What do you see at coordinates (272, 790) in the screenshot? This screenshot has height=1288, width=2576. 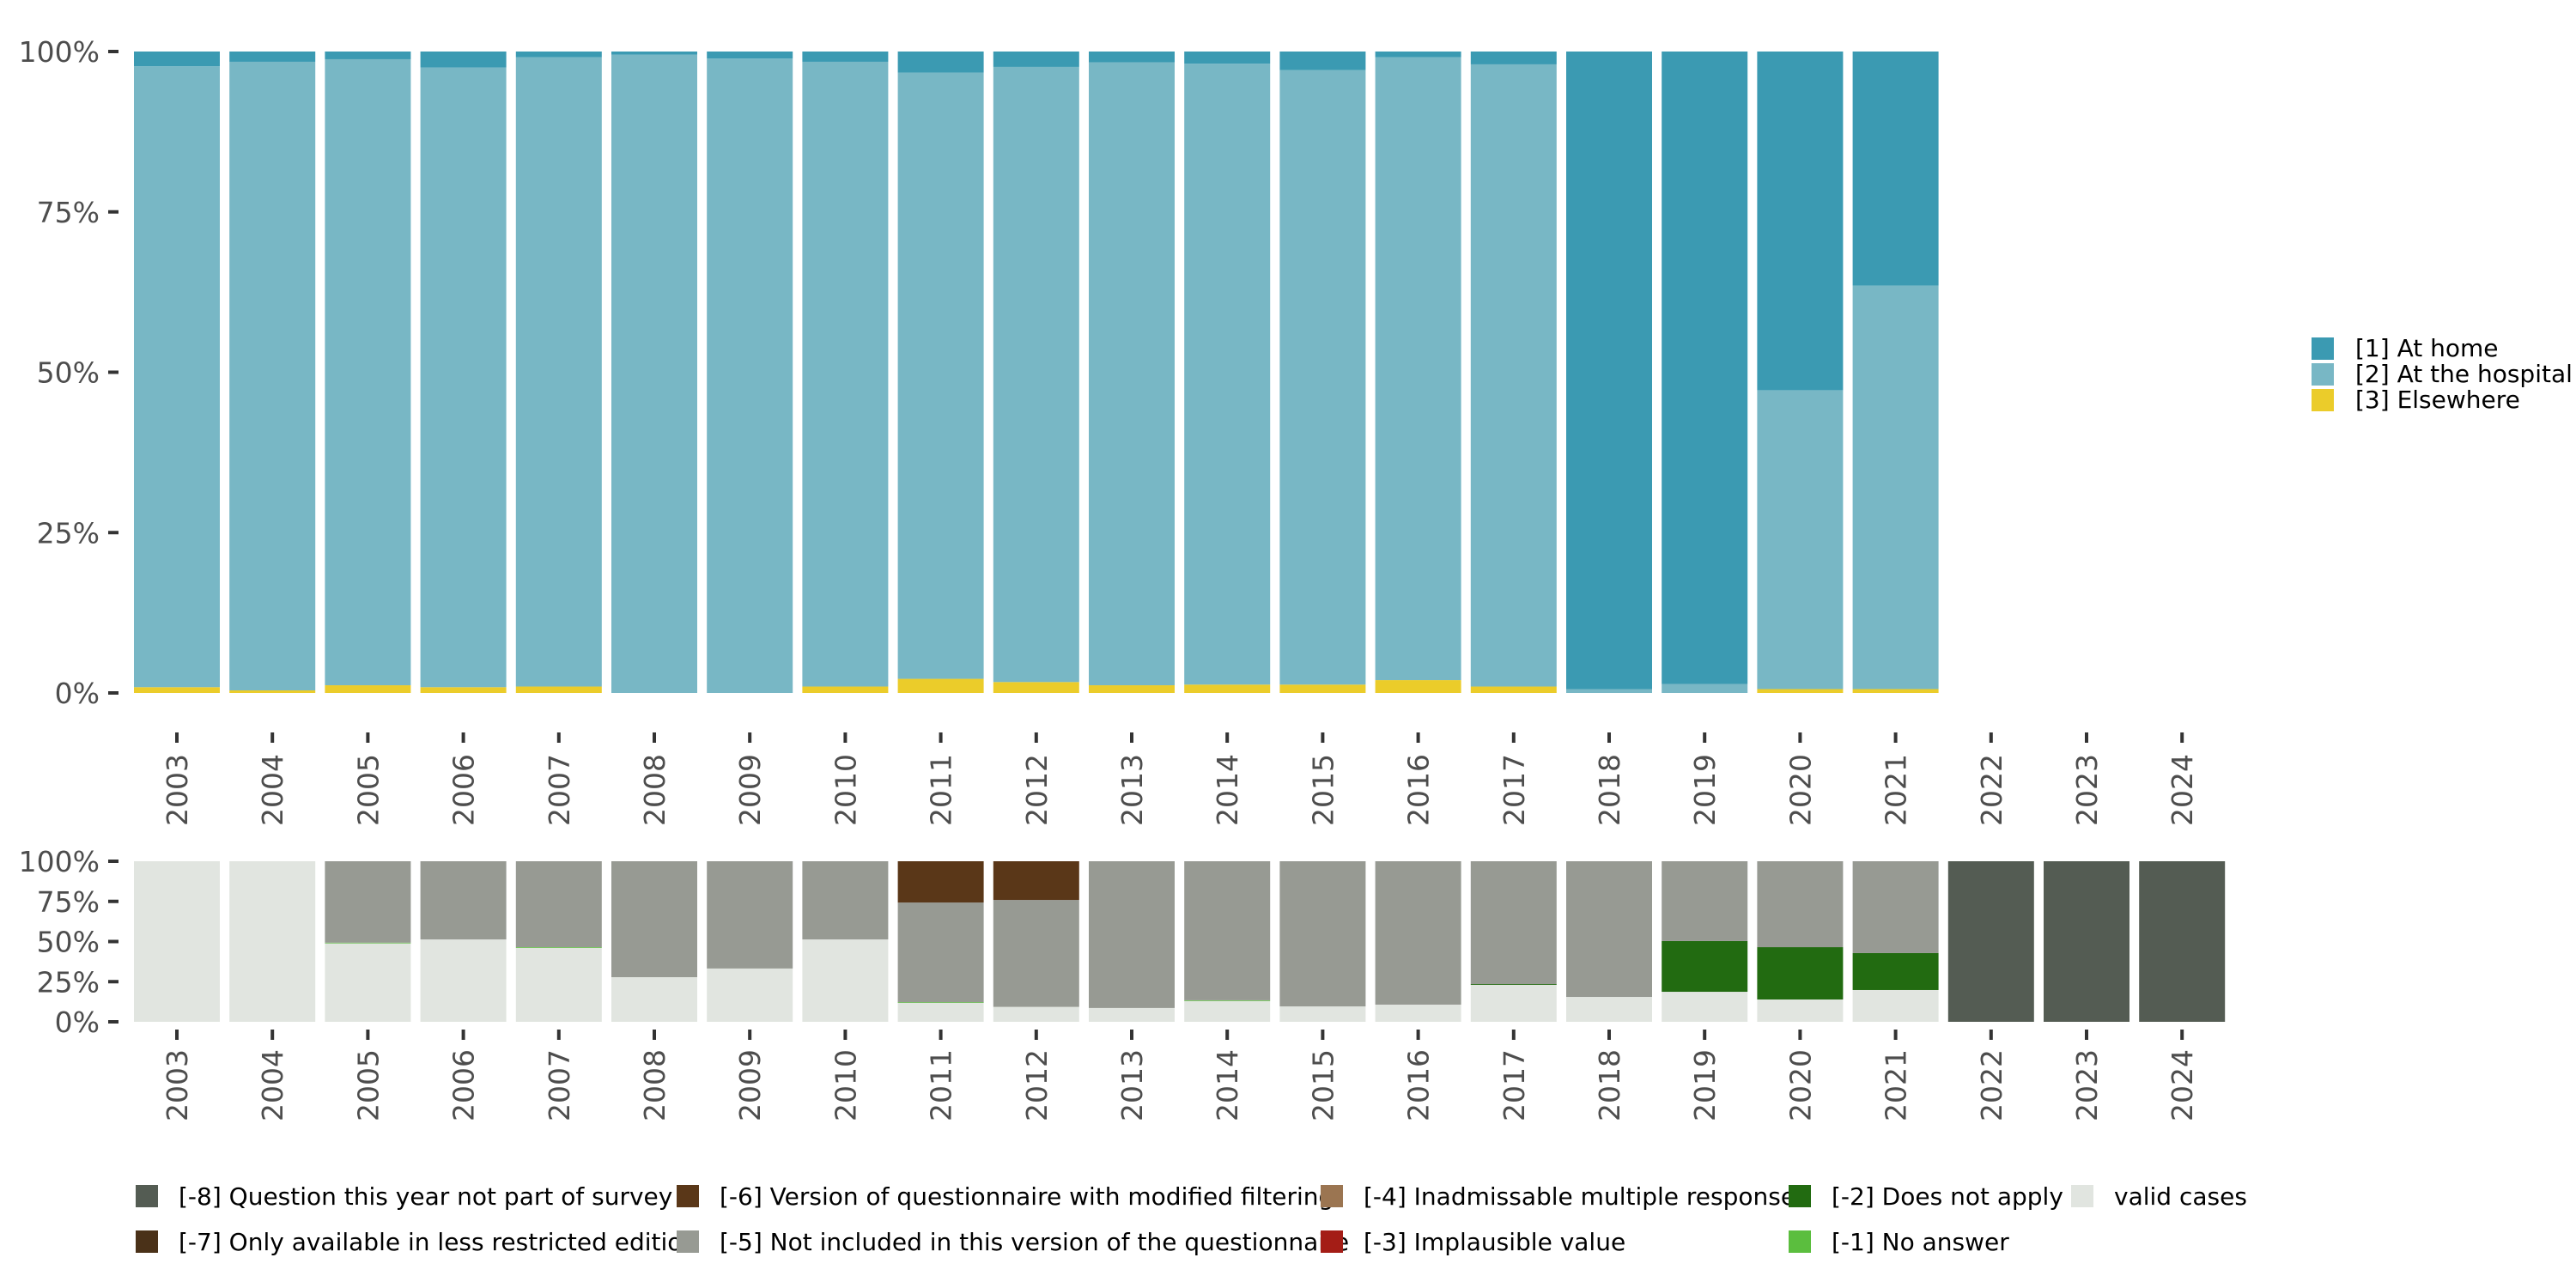 I see `x-tick-label: 2004` at bounding box center [272, 790].